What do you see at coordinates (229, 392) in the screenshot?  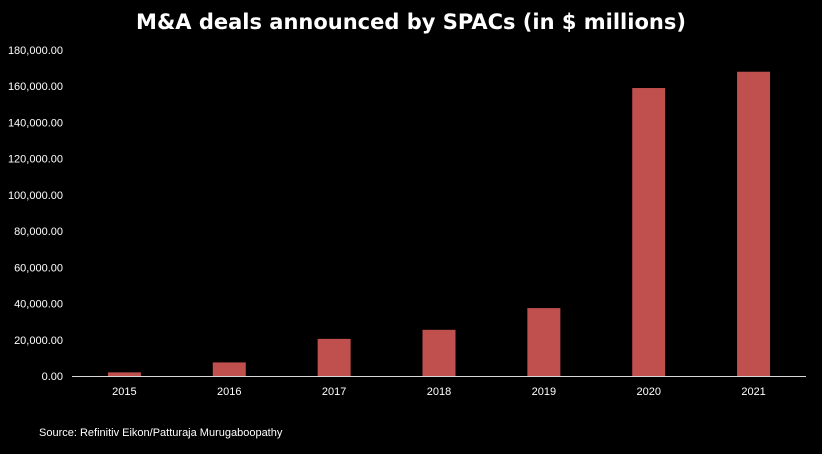 I see `x-tick-label: 2016` at bounding box center [229, 392].